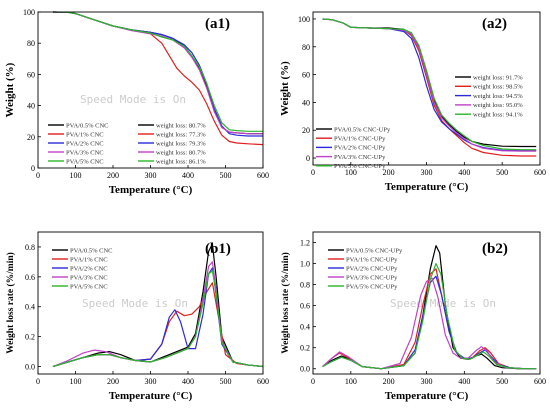 Image resolution: width=550 pixels, height=416 pixels. Describe the element at coordinates (305, 243) in the screenshot. I see `y-tick-label: 1.2` at that location.